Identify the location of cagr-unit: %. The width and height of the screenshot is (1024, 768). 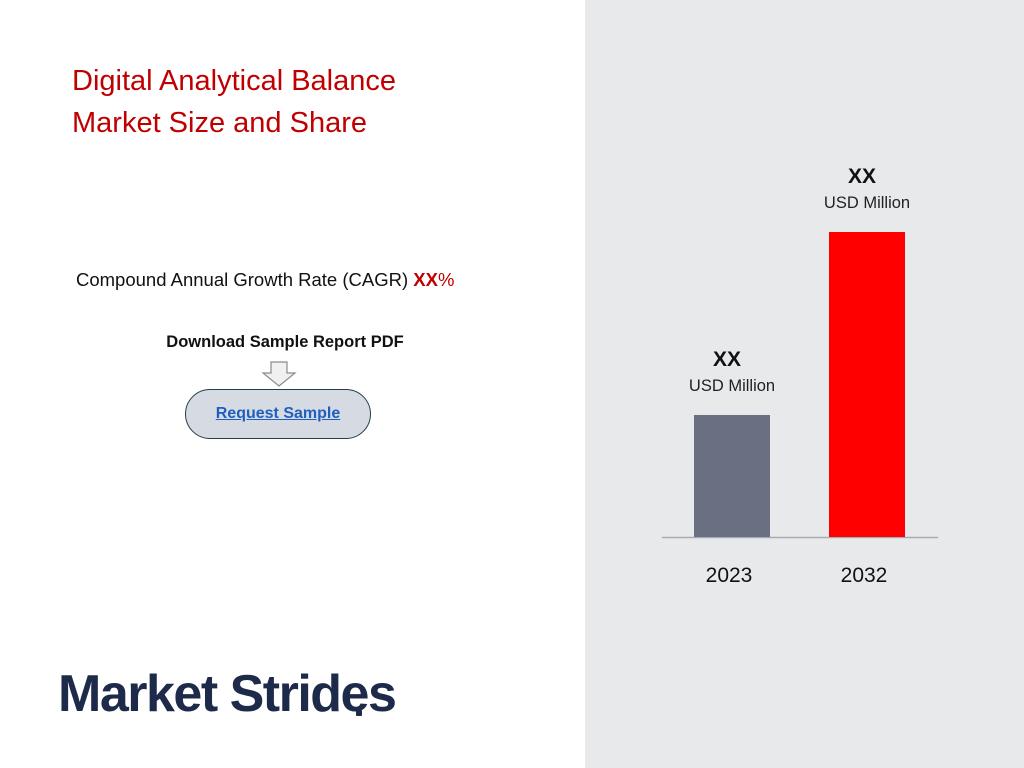
(446, 279).